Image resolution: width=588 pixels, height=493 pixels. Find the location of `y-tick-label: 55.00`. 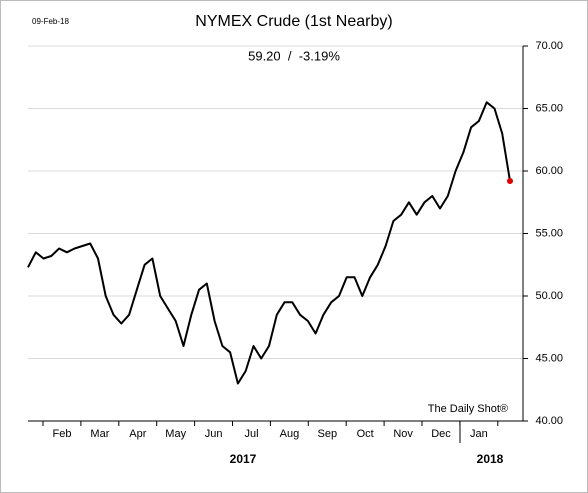

y-tick-label: 55.00 is located at coordinates (549, 233).